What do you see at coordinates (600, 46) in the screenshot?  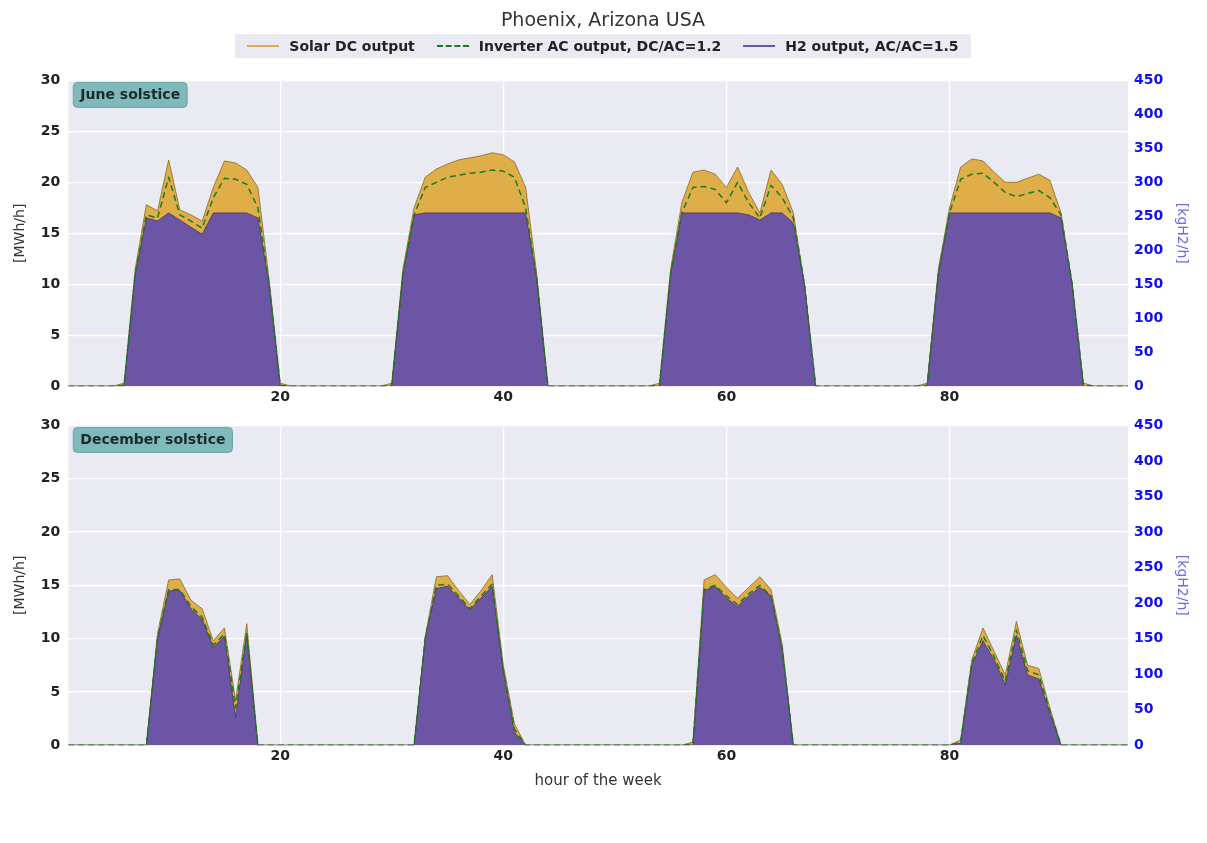 I see `legend-label: Inverter AC output, DC/AC=1.2` at bounding box center [600, 46].